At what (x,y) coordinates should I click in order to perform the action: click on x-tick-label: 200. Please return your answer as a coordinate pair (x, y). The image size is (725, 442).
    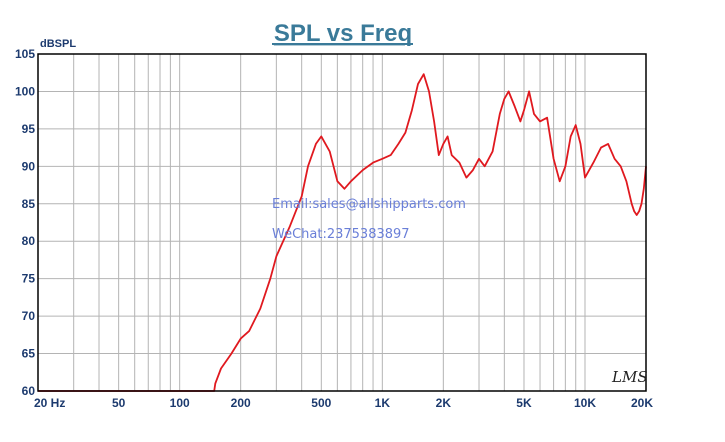
    Looking at the image, I should click on (241, 403).